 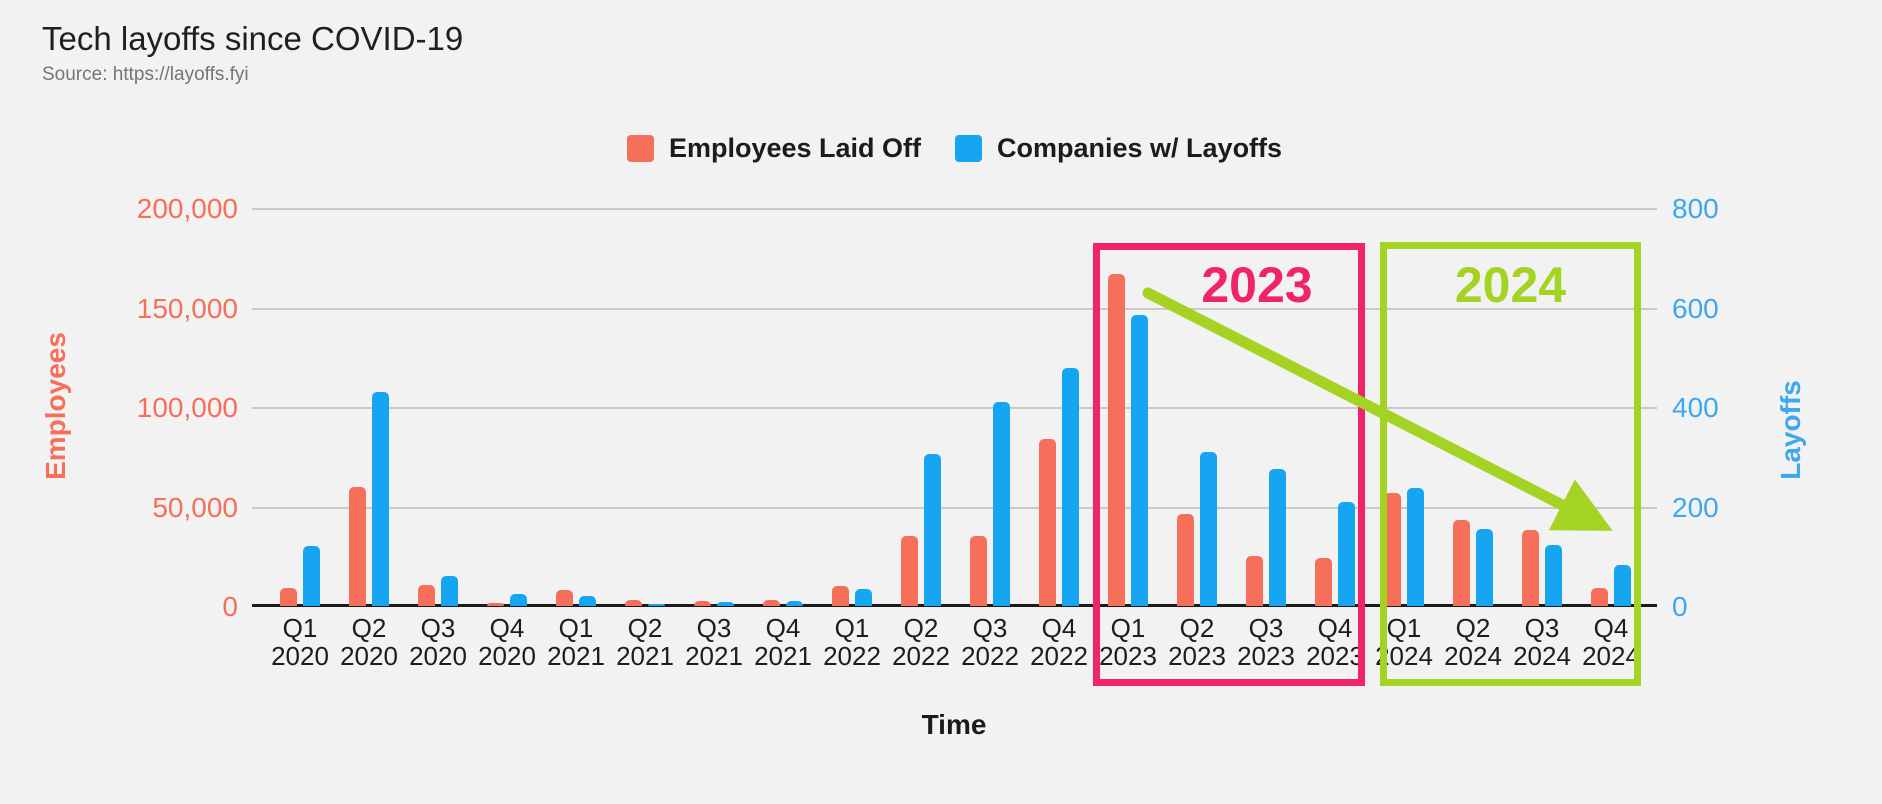 I want to click on bar-employees-laid-off-q2-2020, so click(x=357, y=546).